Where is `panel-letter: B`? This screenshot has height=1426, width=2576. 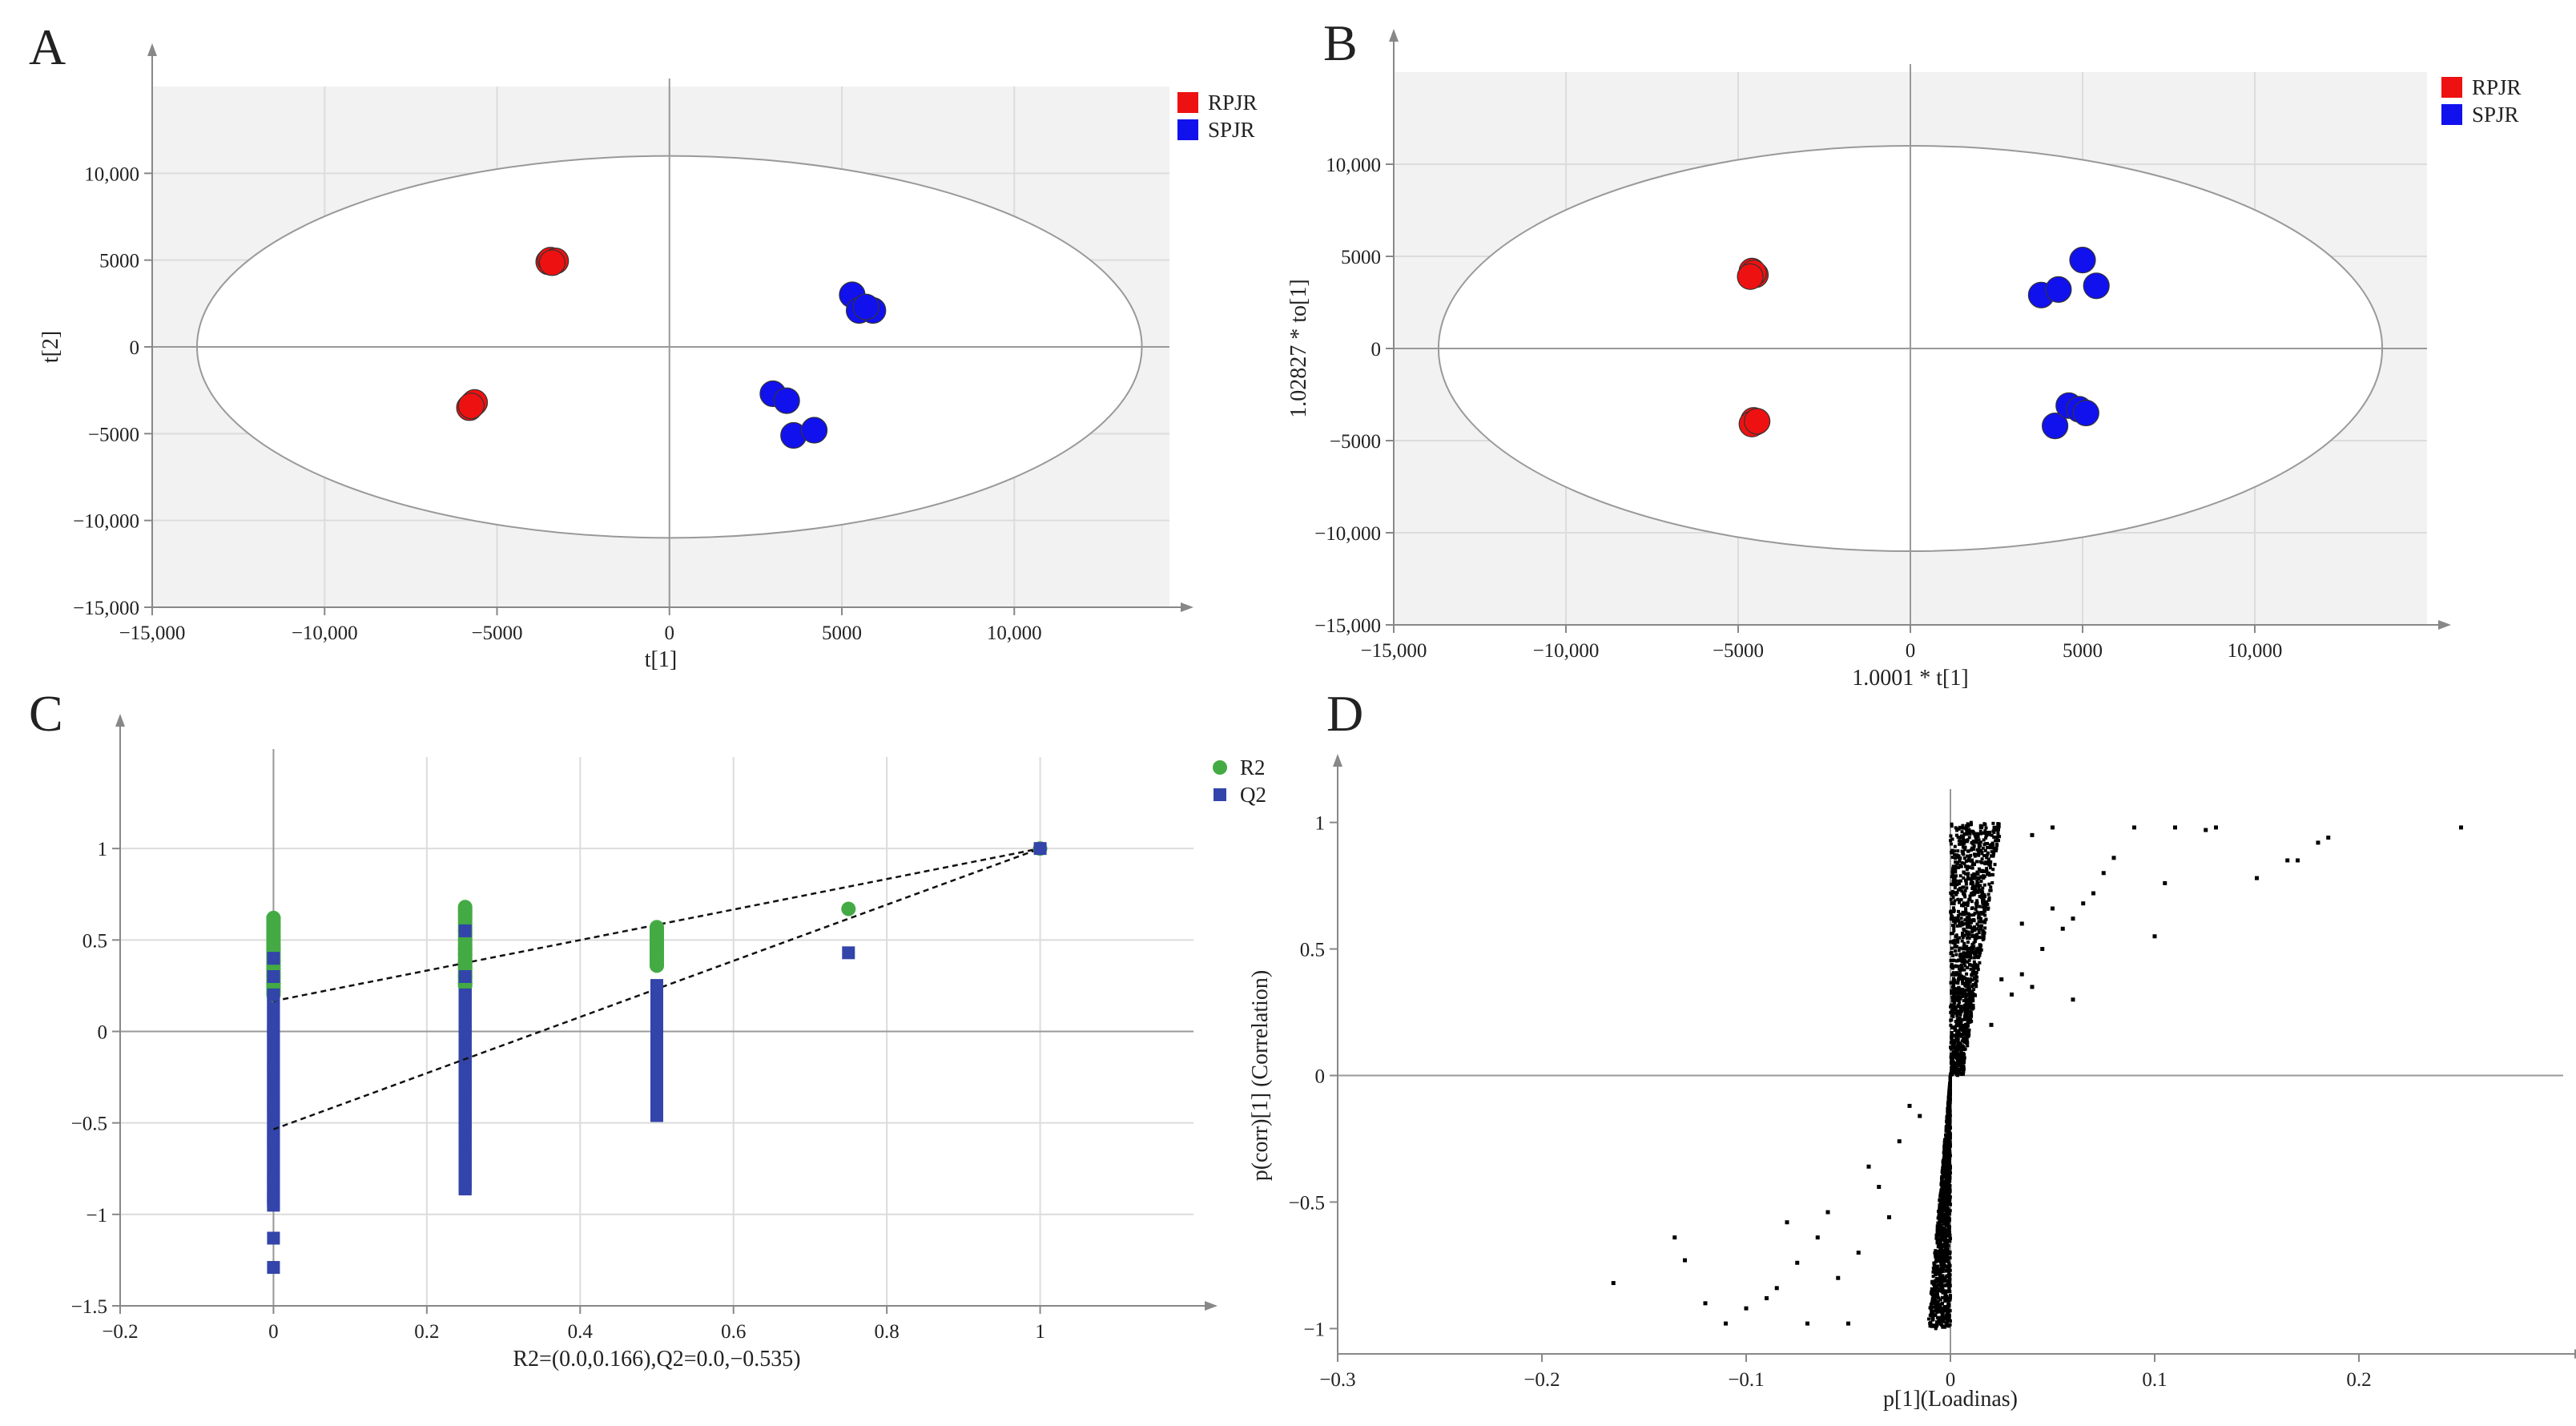
panel-letter: B is located at coordinates (1340, 42).